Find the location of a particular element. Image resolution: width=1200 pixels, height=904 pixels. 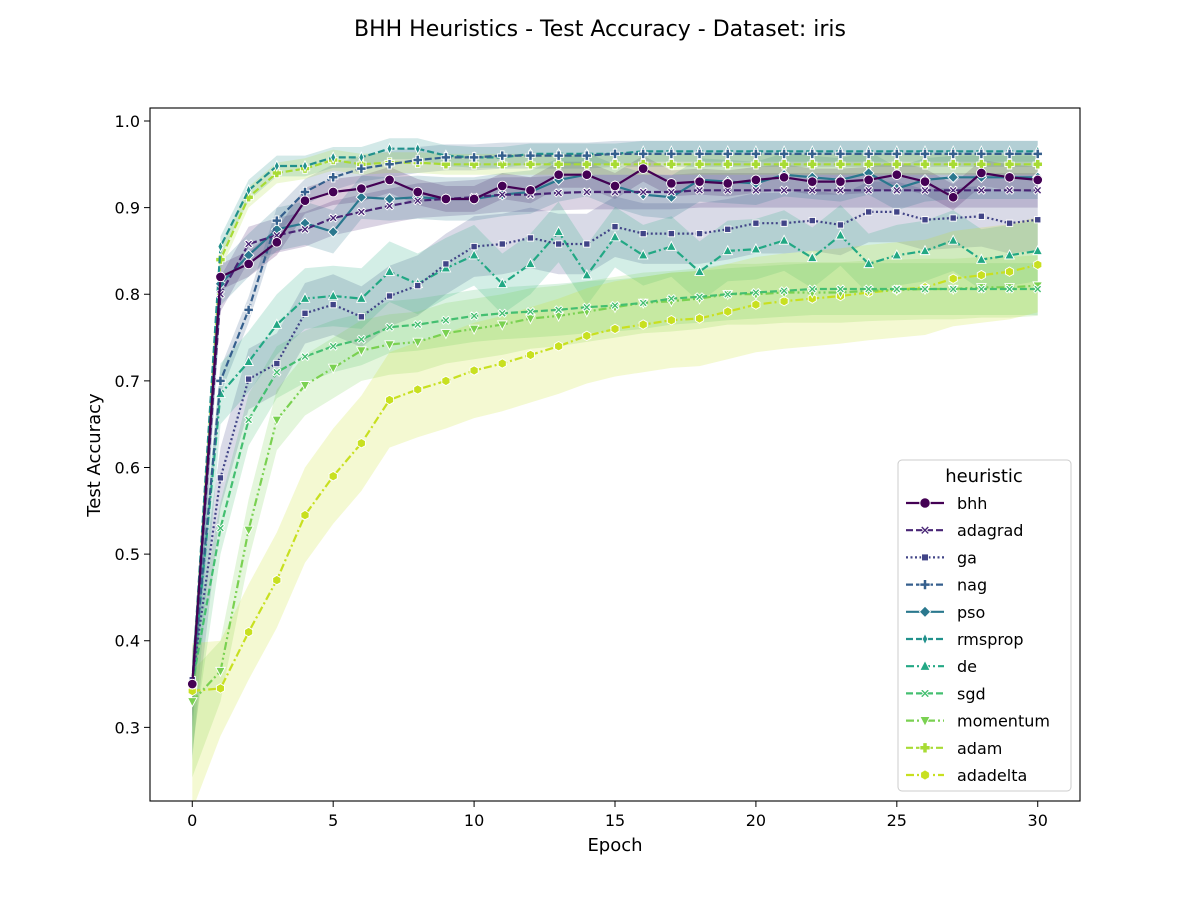

y-tick-label-0.3: 0.3 is located at coordinates (127, 727).